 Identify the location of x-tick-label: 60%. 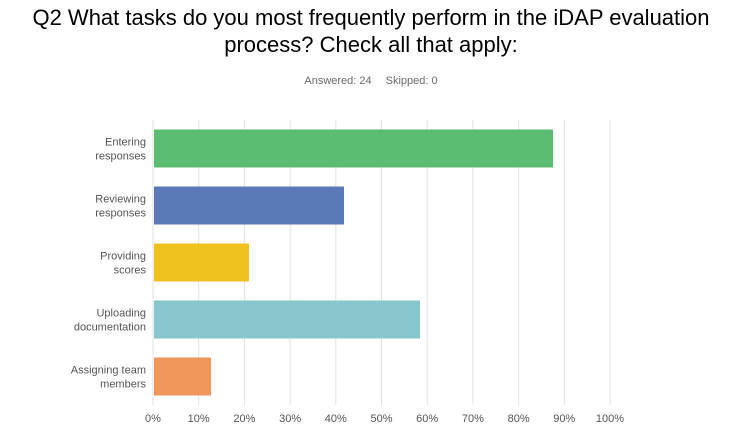
(427, 419).